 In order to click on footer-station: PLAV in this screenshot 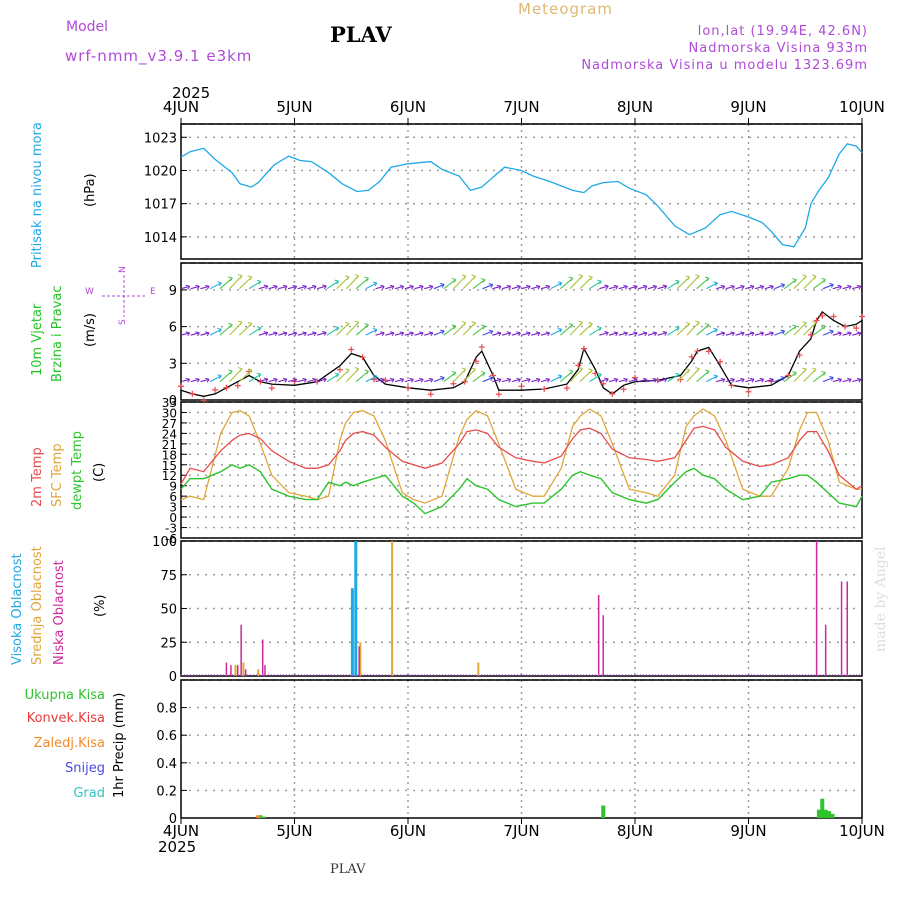, I will do `click(348, 869)`.